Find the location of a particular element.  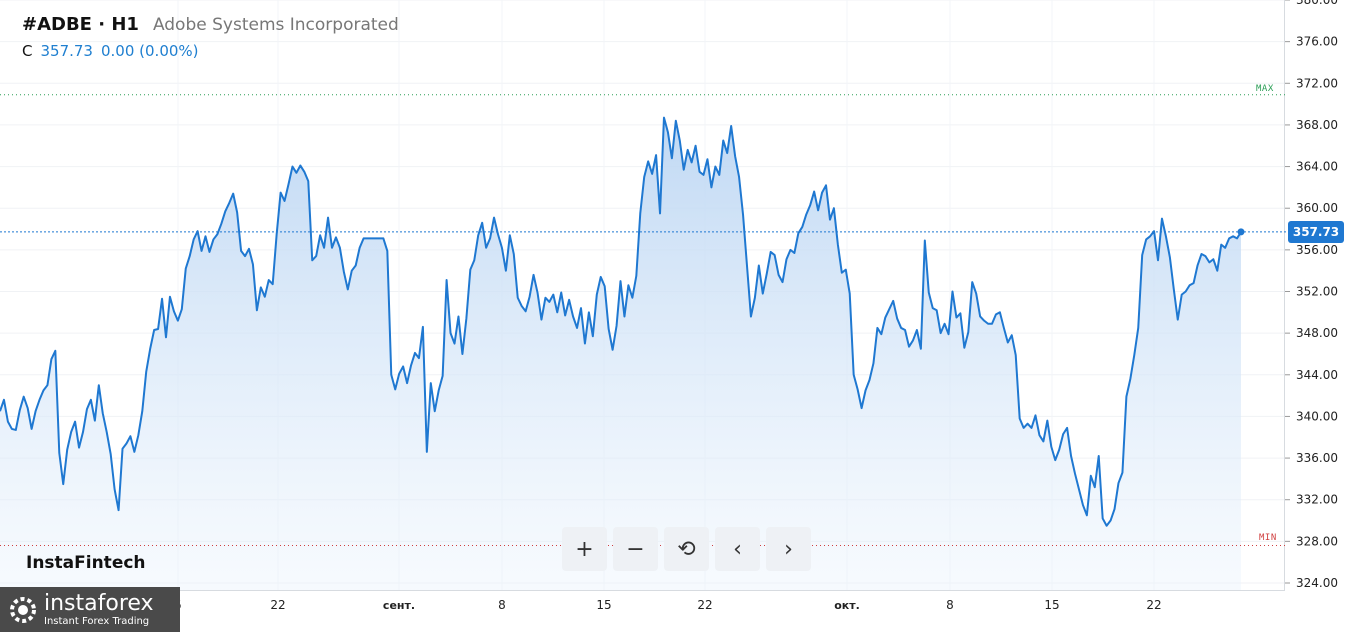

chevron-left-icon: ‹ is located at coordinates (737, 549).